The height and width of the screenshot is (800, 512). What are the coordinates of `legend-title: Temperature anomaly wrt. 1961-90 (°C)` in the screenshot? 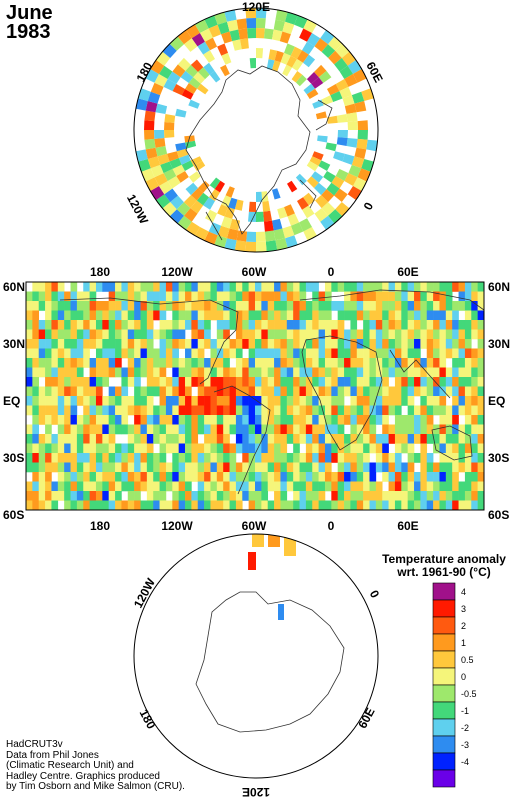 It's located at (444, 566).